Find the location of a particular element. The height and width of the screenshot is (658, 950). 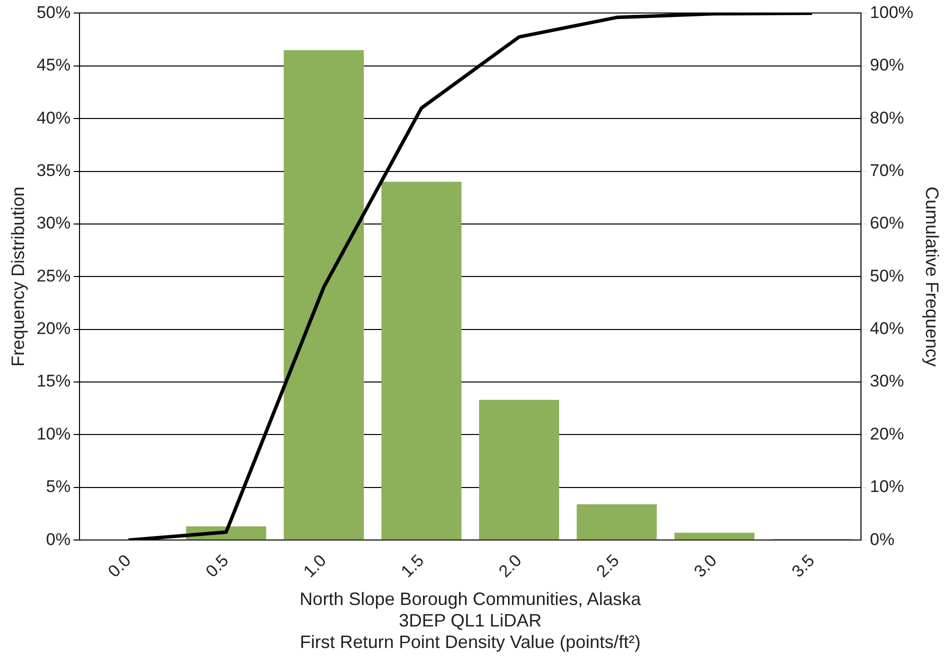

y-tick-label: 5% is located at coordinates (58, 486).